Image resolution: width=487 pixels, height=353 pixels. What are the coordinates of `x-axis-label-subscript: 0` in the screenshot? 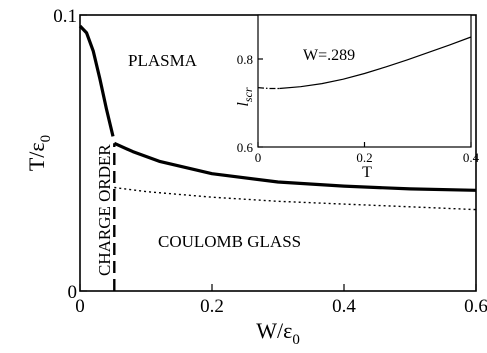 It's located at (296, 340).